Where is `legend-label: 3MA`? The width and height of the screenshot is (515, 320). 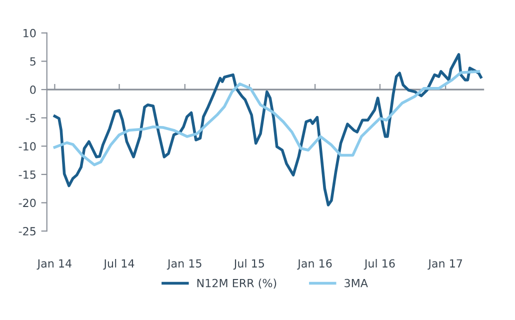
legend-label: 3MA is located at coordinates (356, 283).